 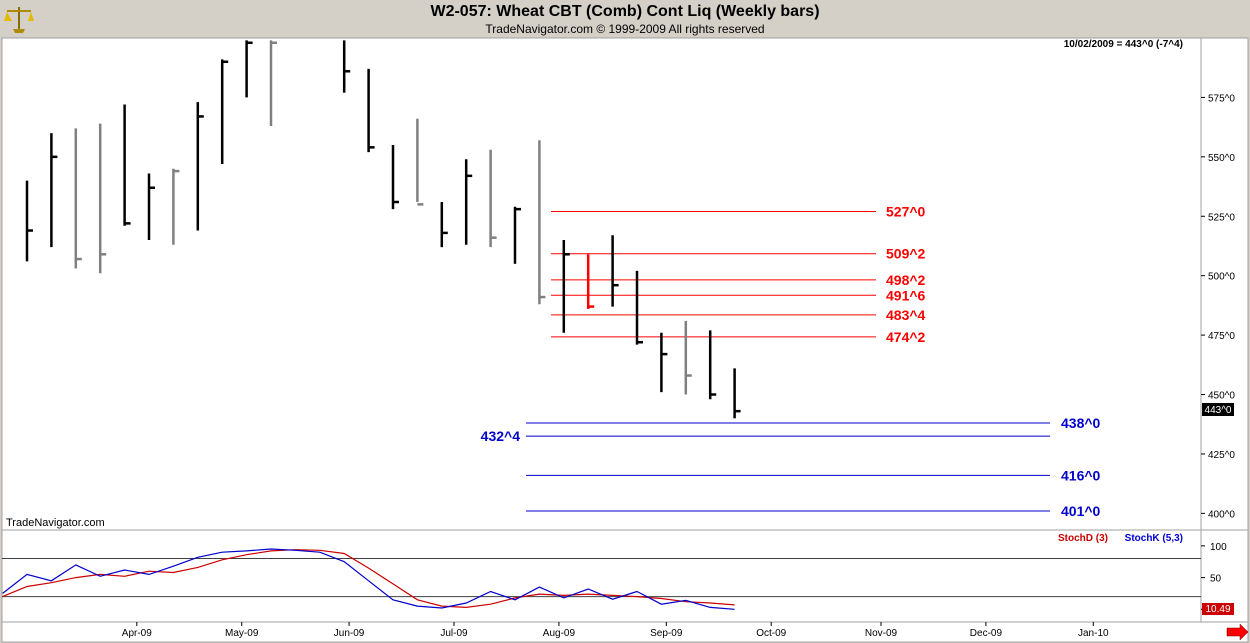 I want to click on support-label: 438^0, so click(x=1081, y=423).